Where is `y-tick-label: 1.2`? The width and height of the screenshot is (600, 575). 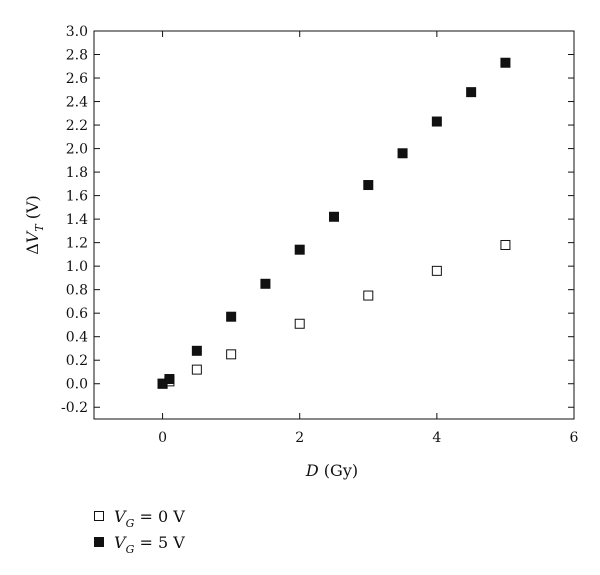 y-tick-label: 1.2 is located at coordinates (77, 244).